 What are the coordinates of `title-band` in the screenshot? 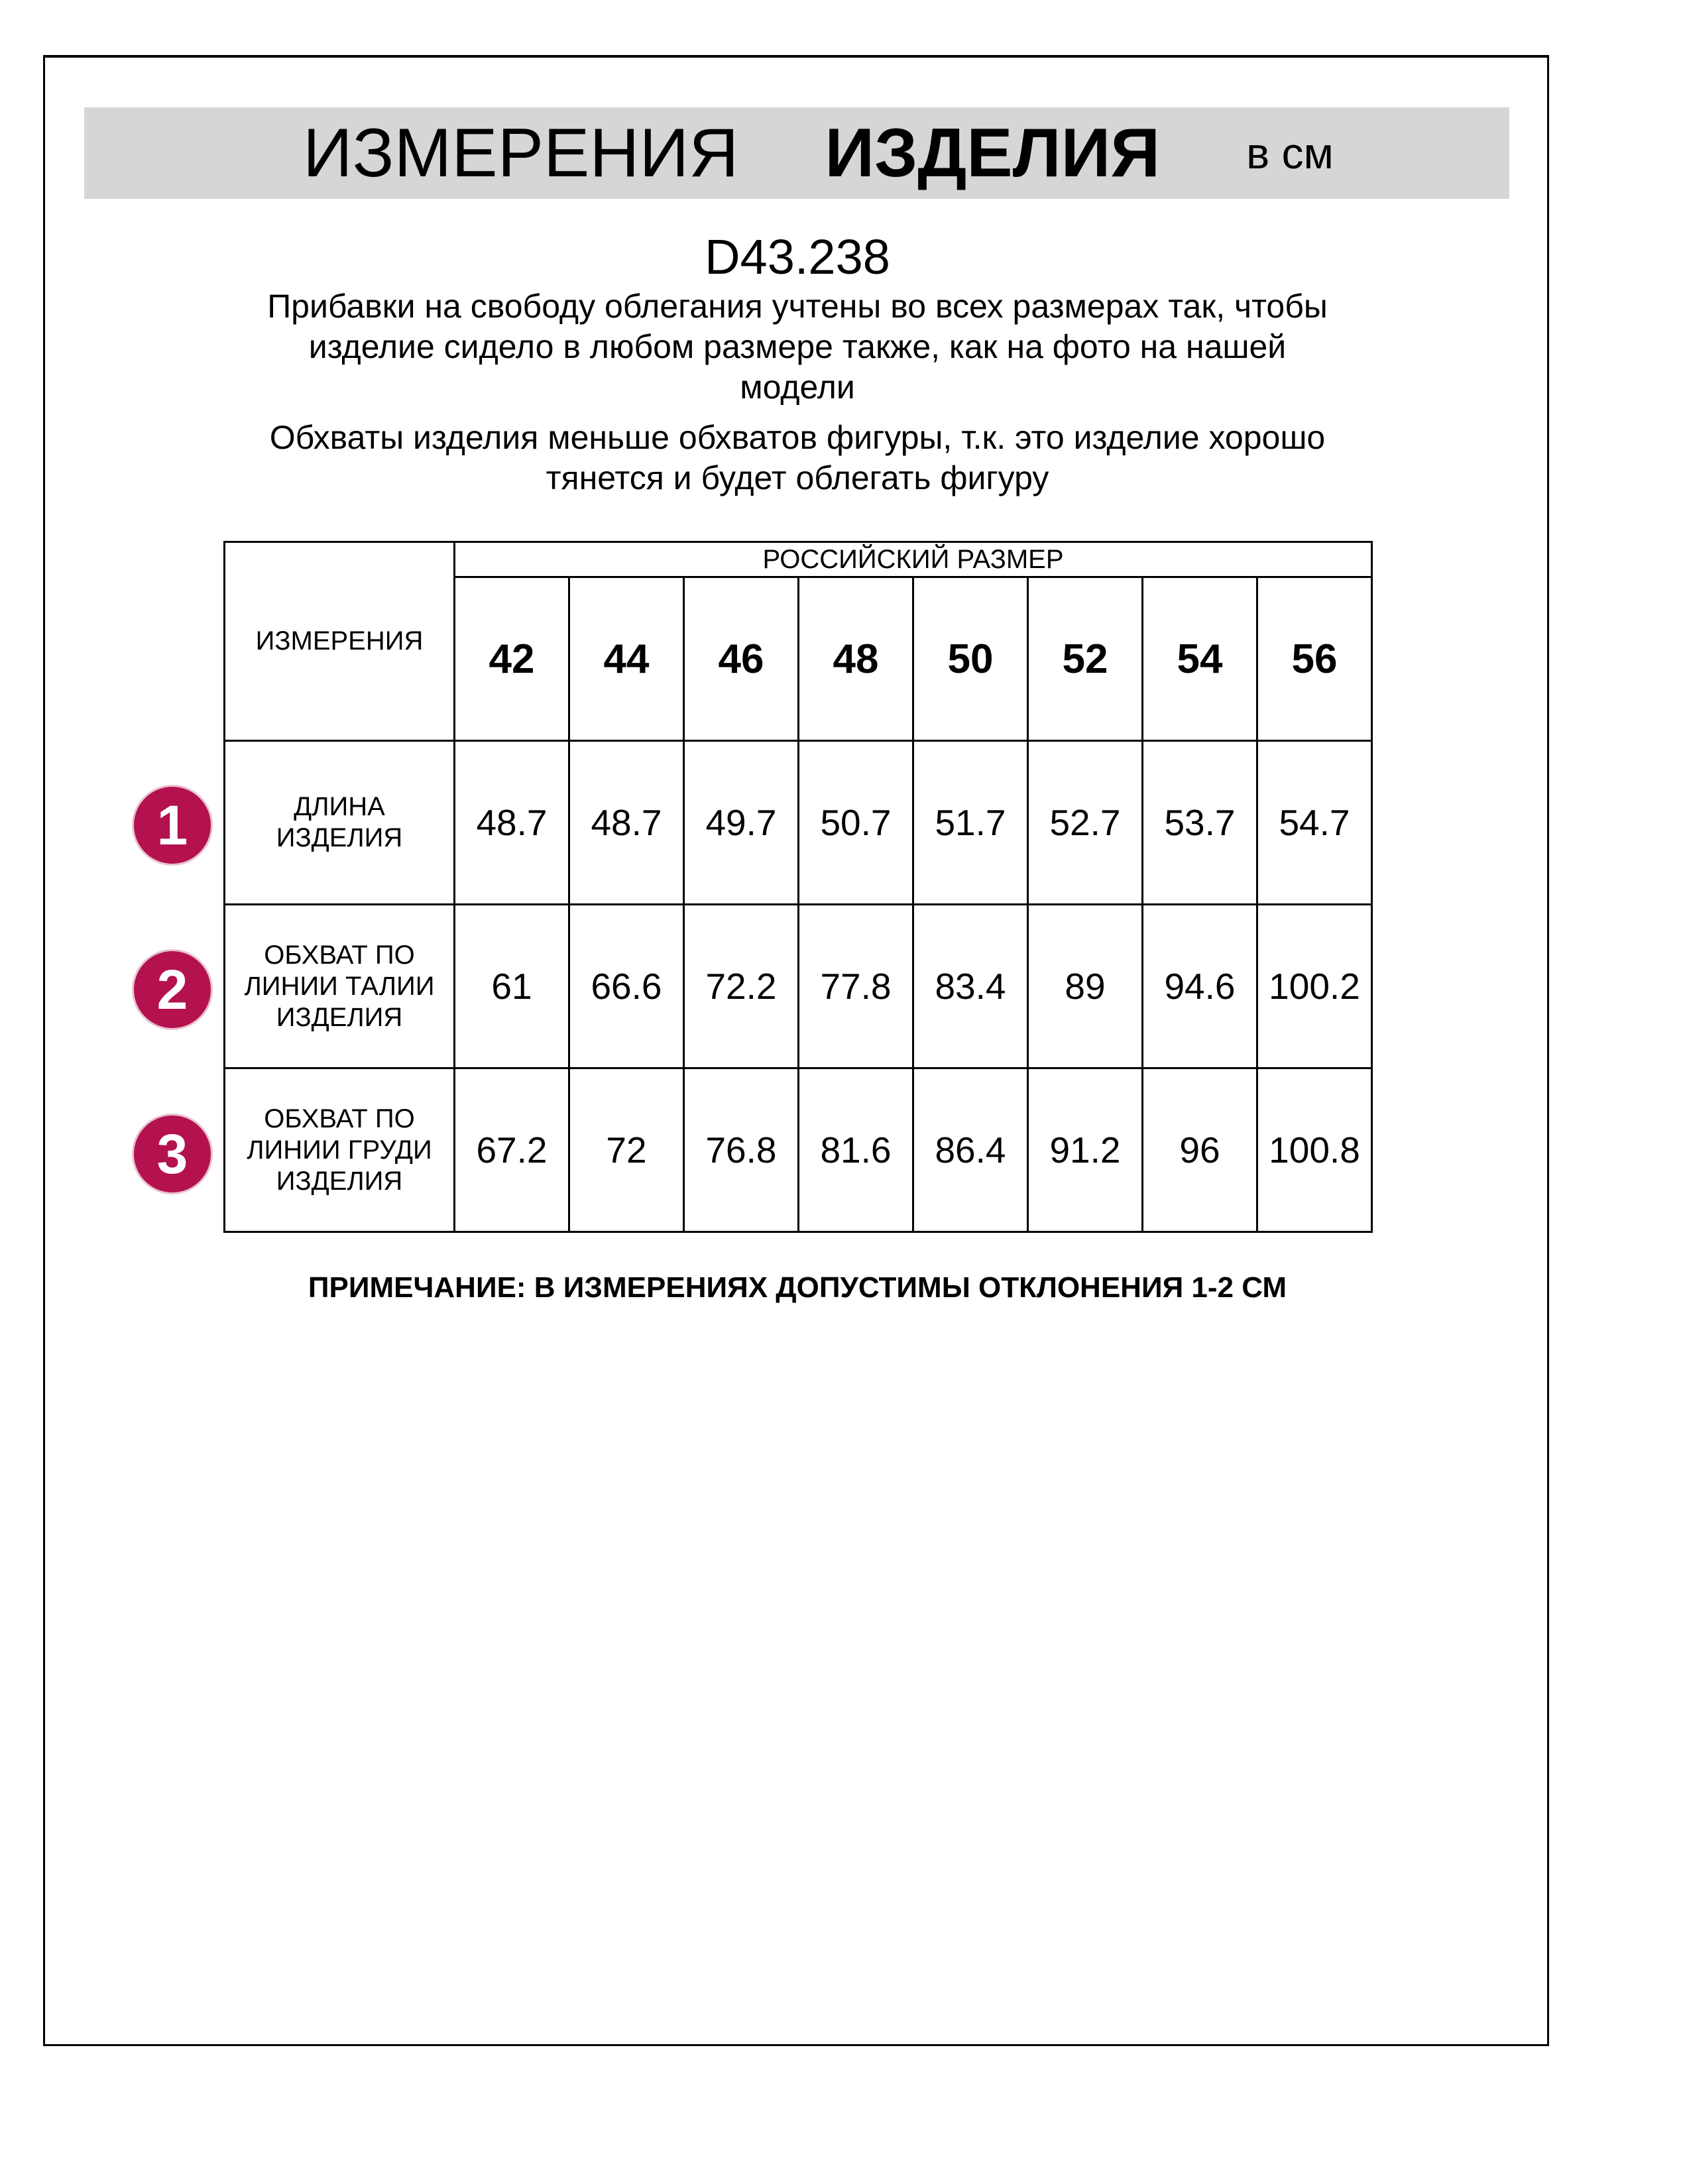 It's located at (796, 153).